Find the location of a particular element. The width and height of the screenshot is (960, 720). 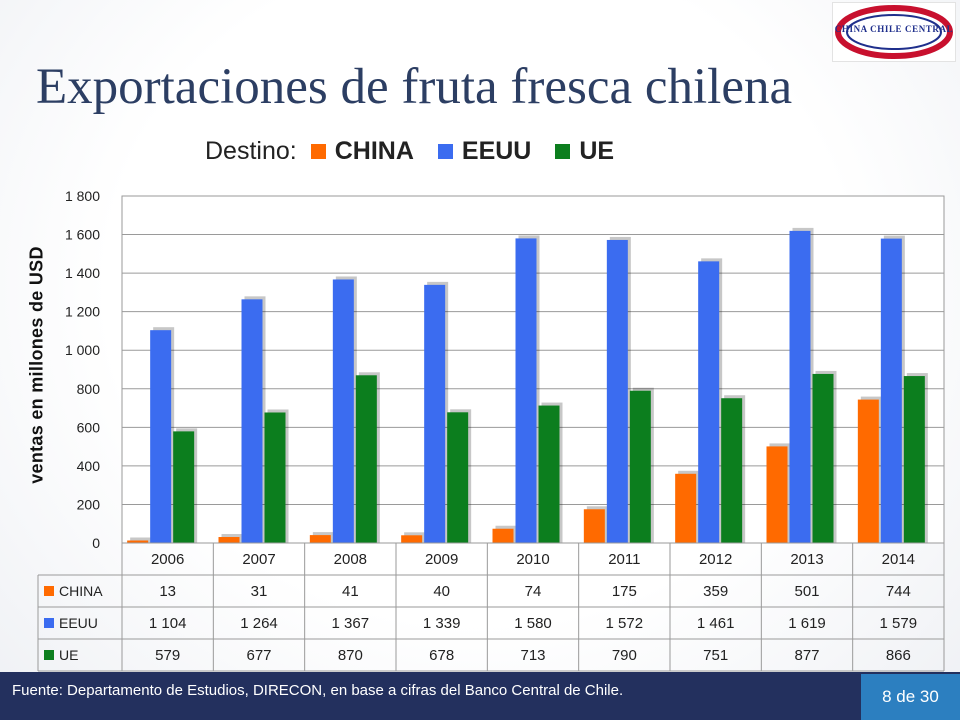

data-label: 1 339 is located at coordinates (442, 623).